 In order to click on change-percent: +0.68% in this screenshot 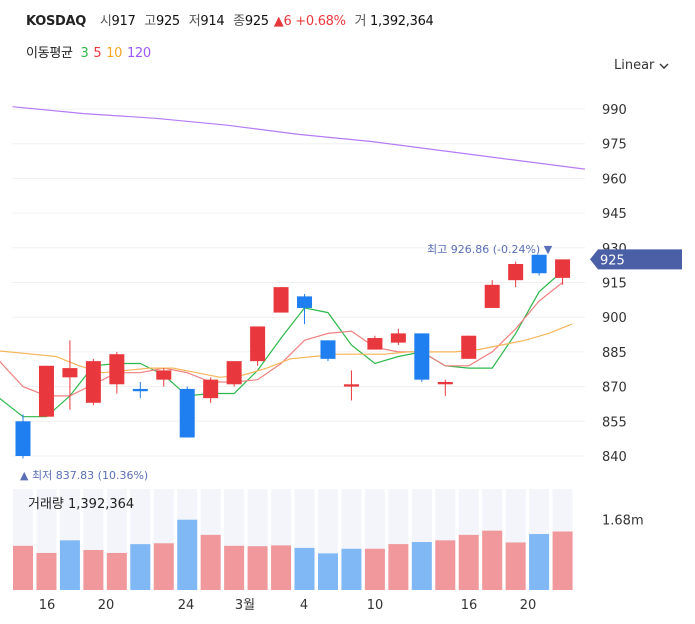, I will do `click(320, 21)`.